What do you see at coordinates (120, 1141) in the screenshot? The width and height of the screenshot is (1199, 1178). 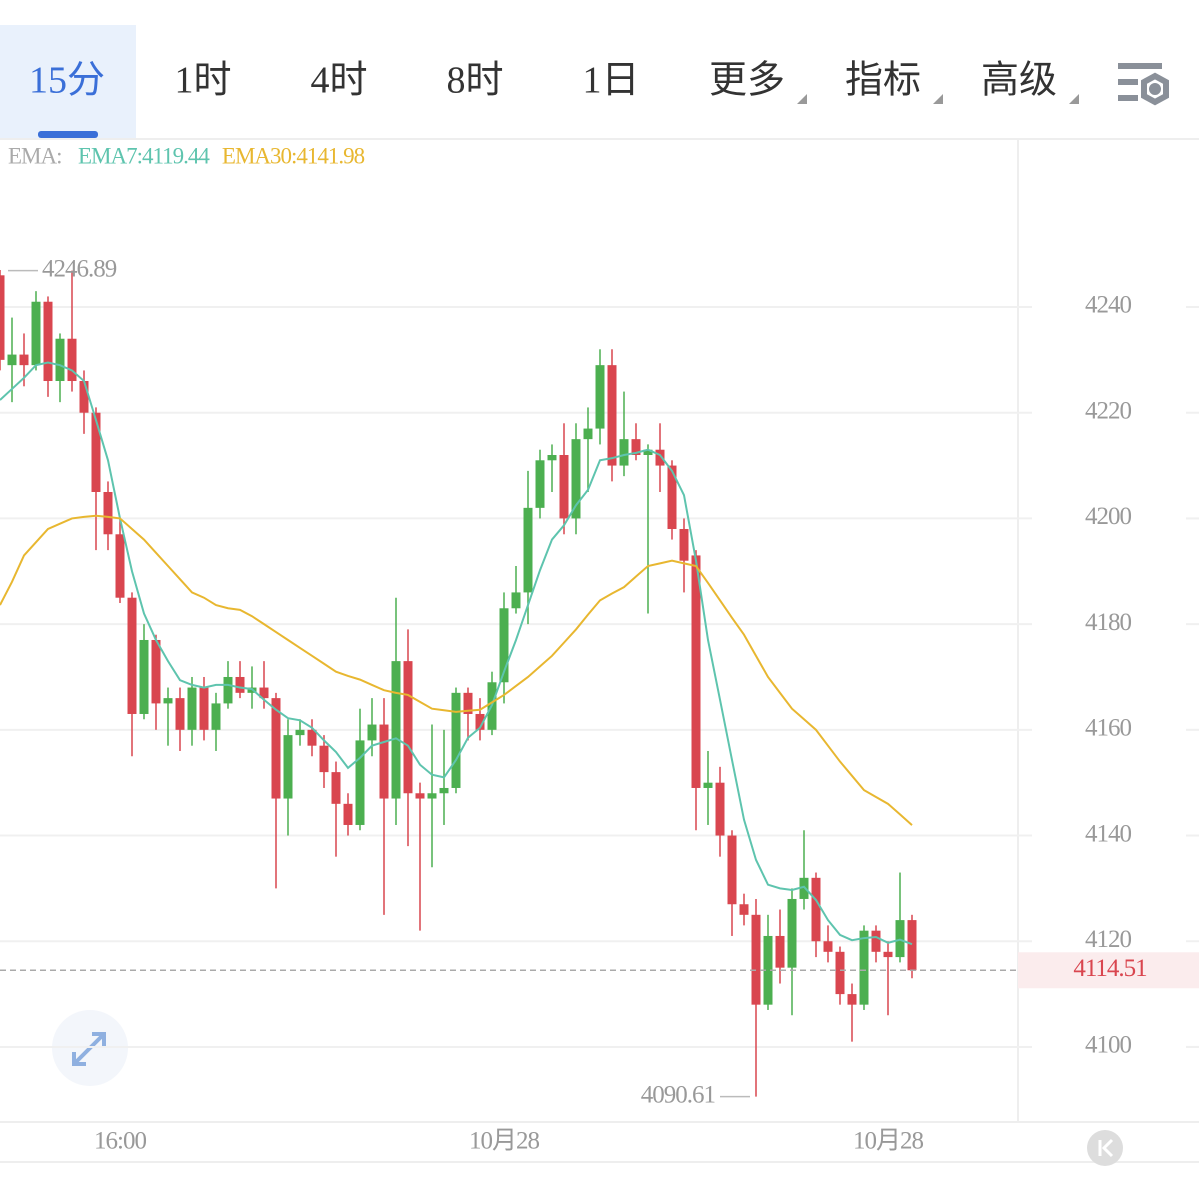 I see `x-tick-label: 16:00` at bounding box center [120, 1141].